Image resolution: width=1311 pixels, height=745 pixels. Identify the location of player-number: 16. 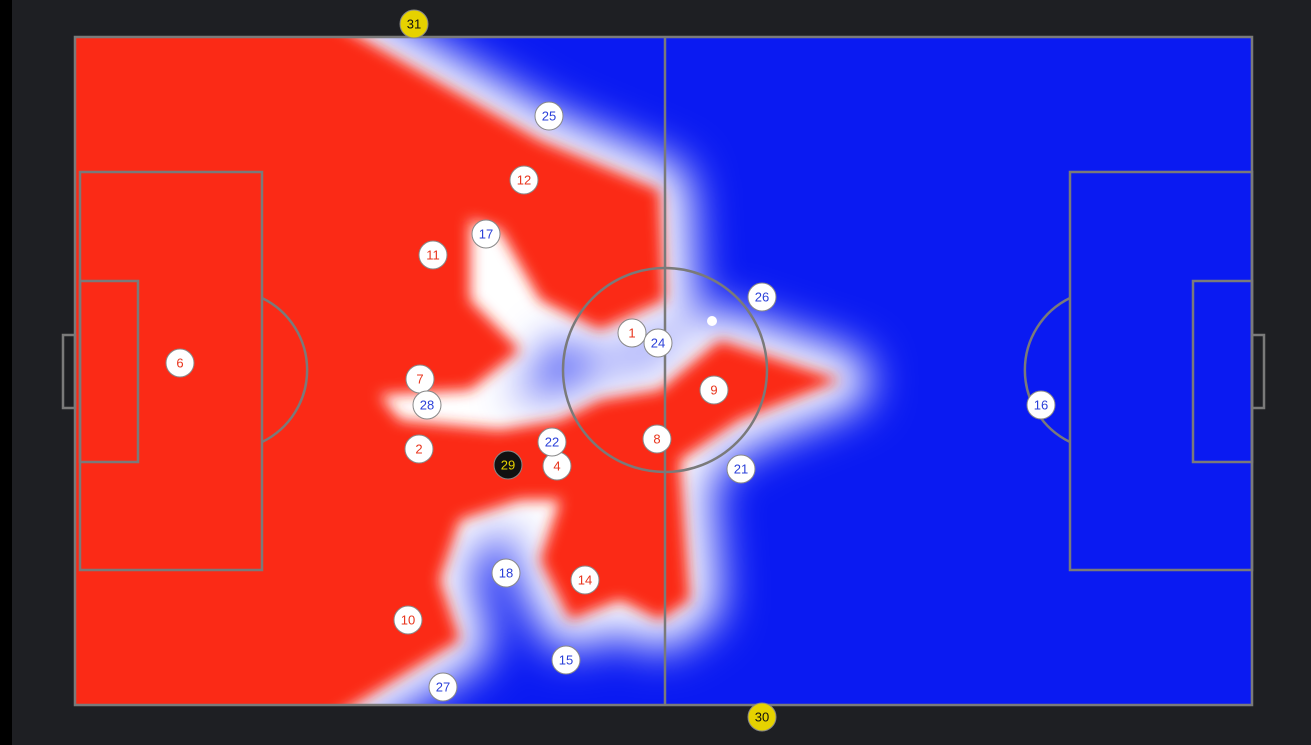
(1041, 405).